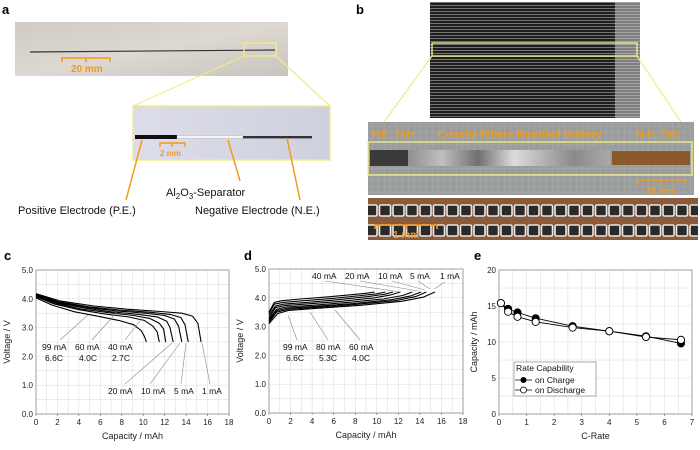  Describe the element at coordinates (545, 368) in the screenshot. I see `legend-title: Rate Capability` at that location.